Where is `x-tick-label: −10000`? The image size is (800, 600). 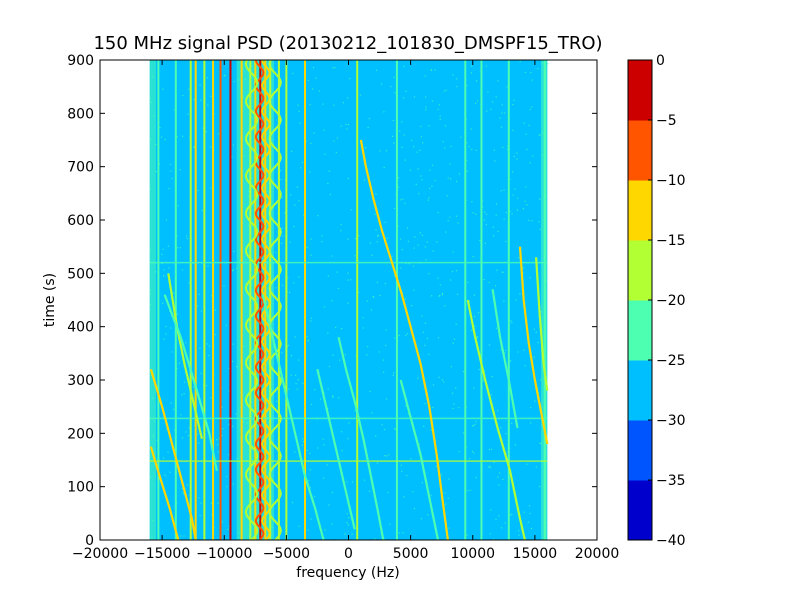
x-tick-label: −10000 is located at coordinates (224, 554).